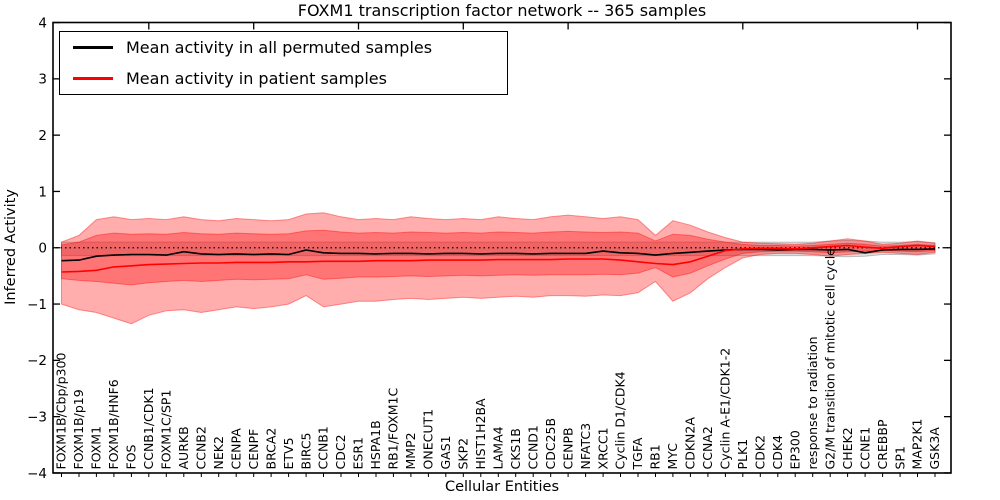 The image size is (1000, 500). I want to click on x-tick-label: FOXM1B/p19, so click(78, 429).